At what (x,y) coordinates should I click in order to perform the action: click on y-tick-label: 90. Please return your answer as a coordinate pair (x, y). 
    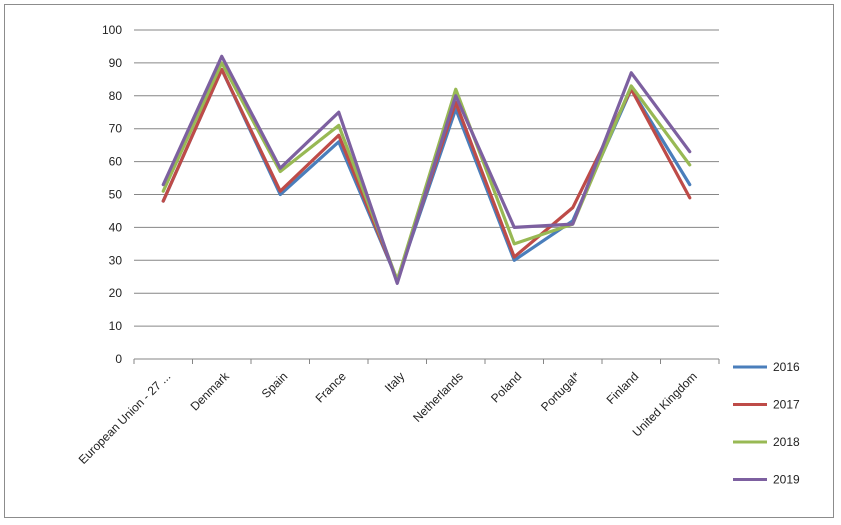
    Looking at the image, I should click on (116, 63).